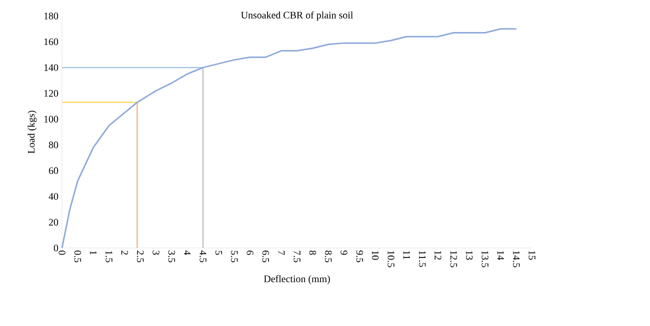  I want to click on y-tick-label: 160, so click(51, 42).